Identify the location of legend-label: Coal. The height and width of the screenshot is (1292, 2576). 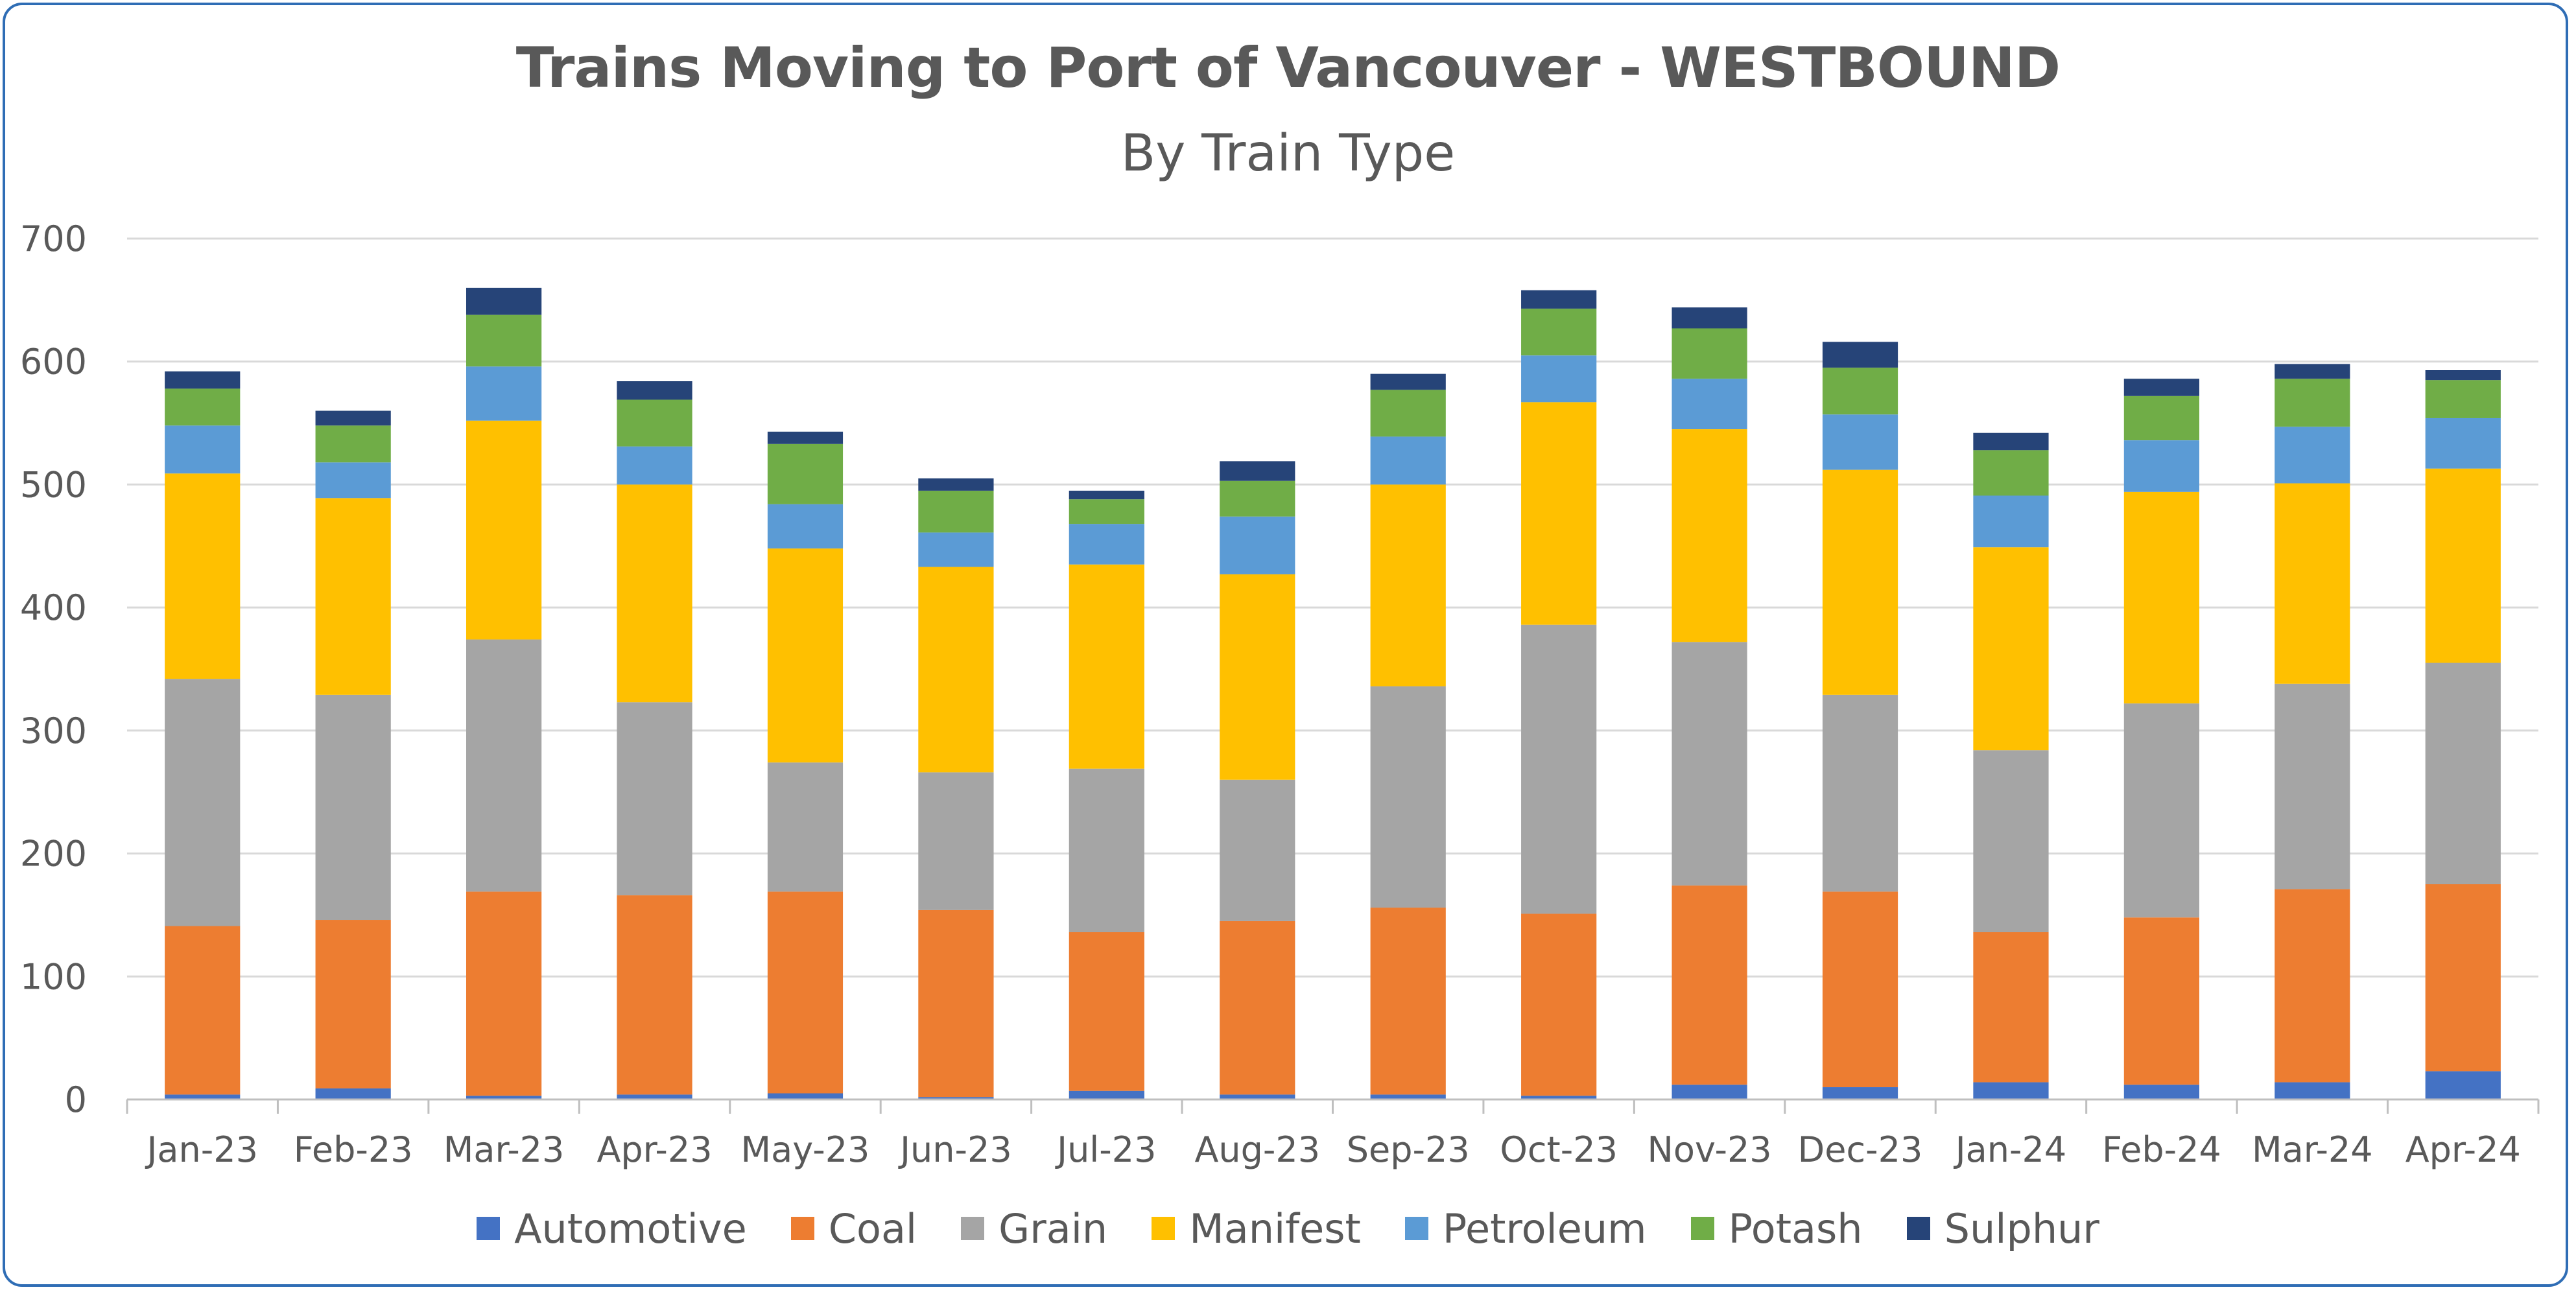
(873, 1228).